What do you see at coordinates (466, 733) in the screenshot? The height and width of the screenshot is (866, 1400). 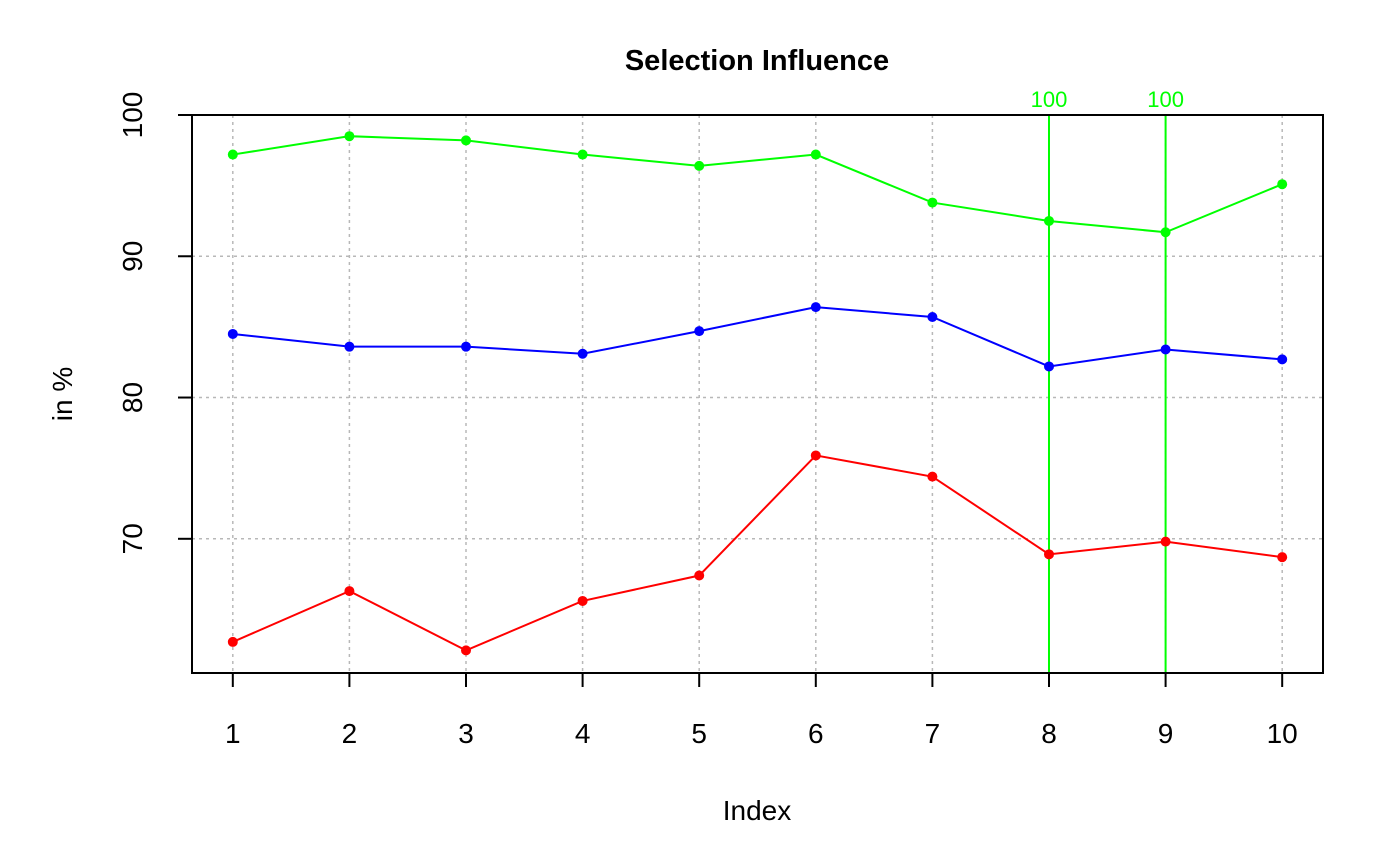 I see `x-tick-label: 3` at bounding box center [466, 733].